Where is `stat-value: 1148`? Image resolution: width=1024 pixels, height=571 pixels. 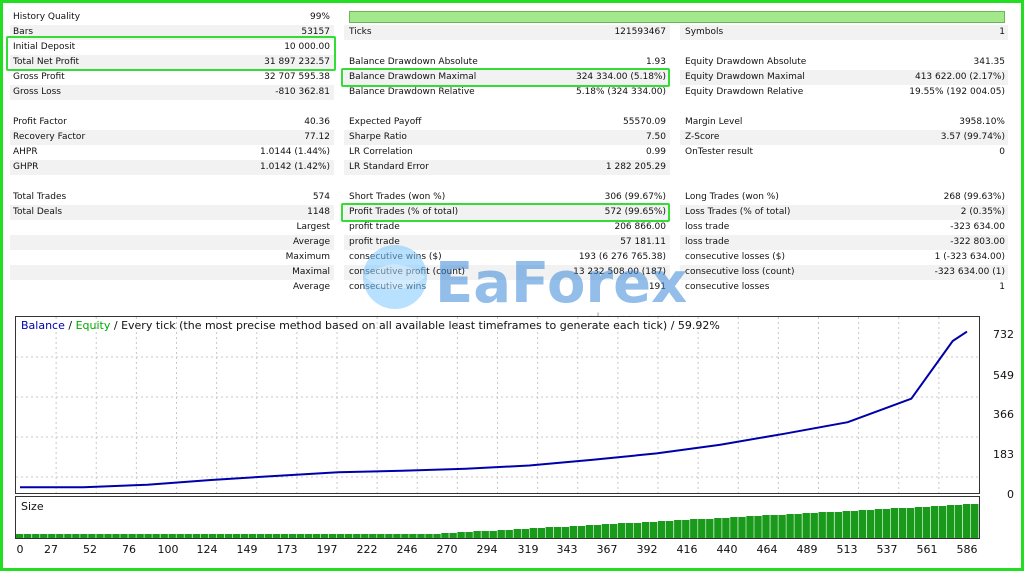 stat-value: 1148 is located at coordinates (318, 212).